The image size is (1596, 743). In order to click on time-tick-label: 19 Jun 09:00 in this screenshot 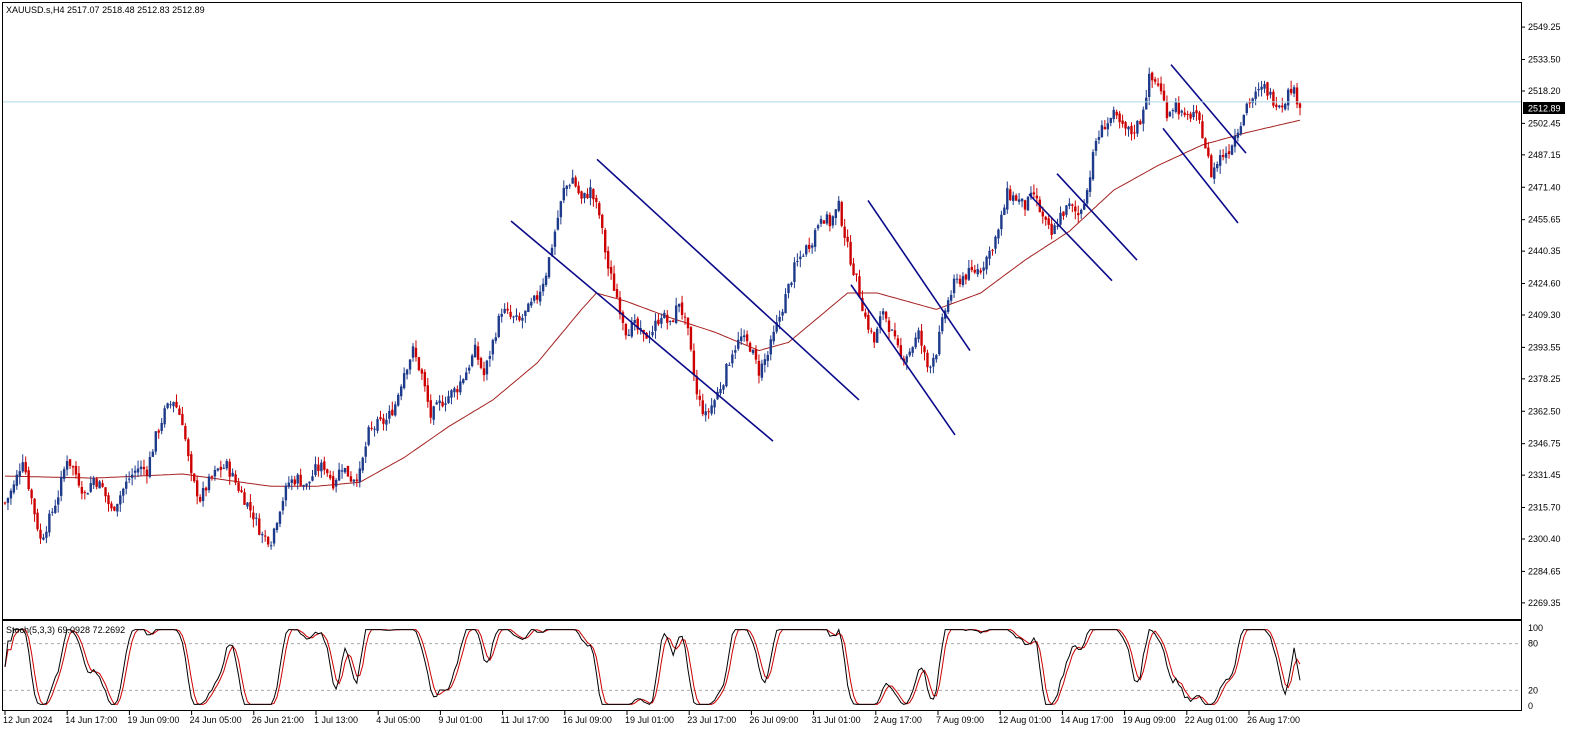, I will do `click(153, 720)`.